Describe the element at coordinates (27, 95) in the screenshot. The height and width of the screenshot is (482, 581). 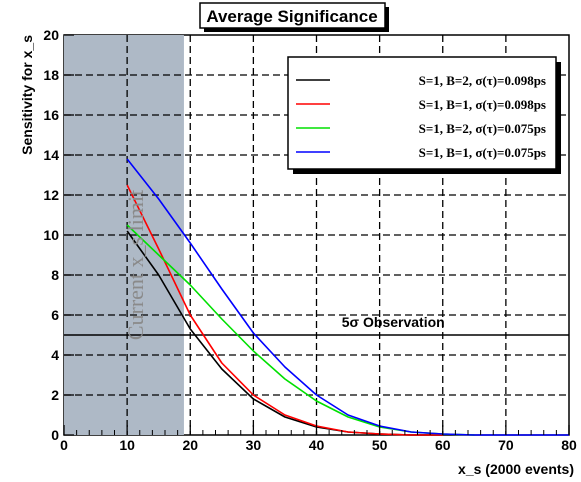
I see `y-axis-title: Sensitivity for x_s` at that location.